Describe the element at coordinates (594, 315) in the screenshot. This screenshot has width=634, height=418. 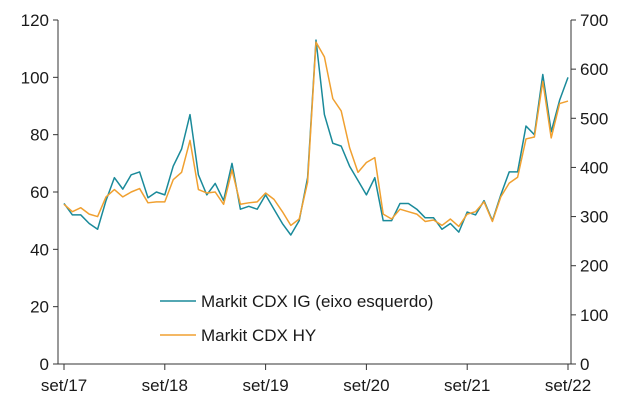
I see `right-tick-label: 100` at that location.